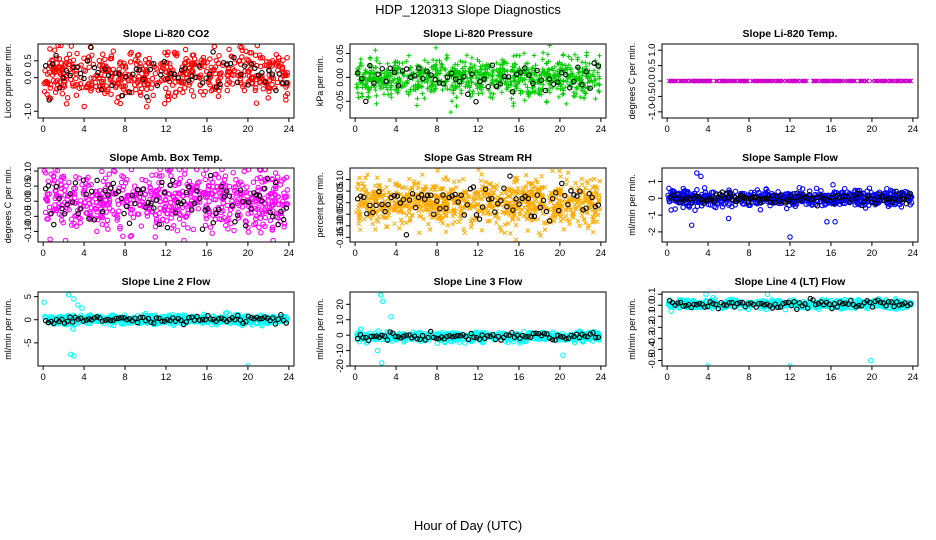  What do you see at coordinates (872, 129) in the screenshot?
I see `x-tick-label: 20` at bounding box center [872, 129].